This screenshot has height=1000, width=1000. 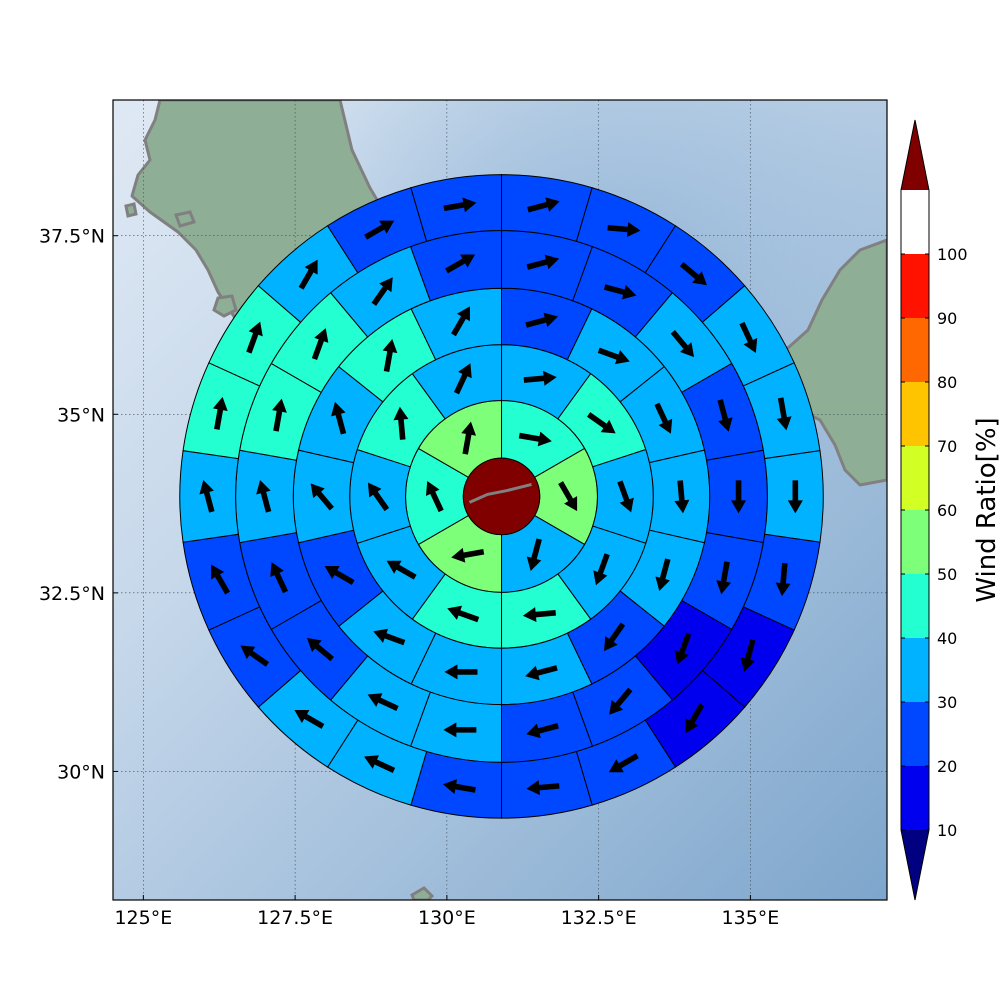 What do you see at coordinates (181, 260) in the screenshot?
I see `land-korea-islands` at bounding box center [181, 260].